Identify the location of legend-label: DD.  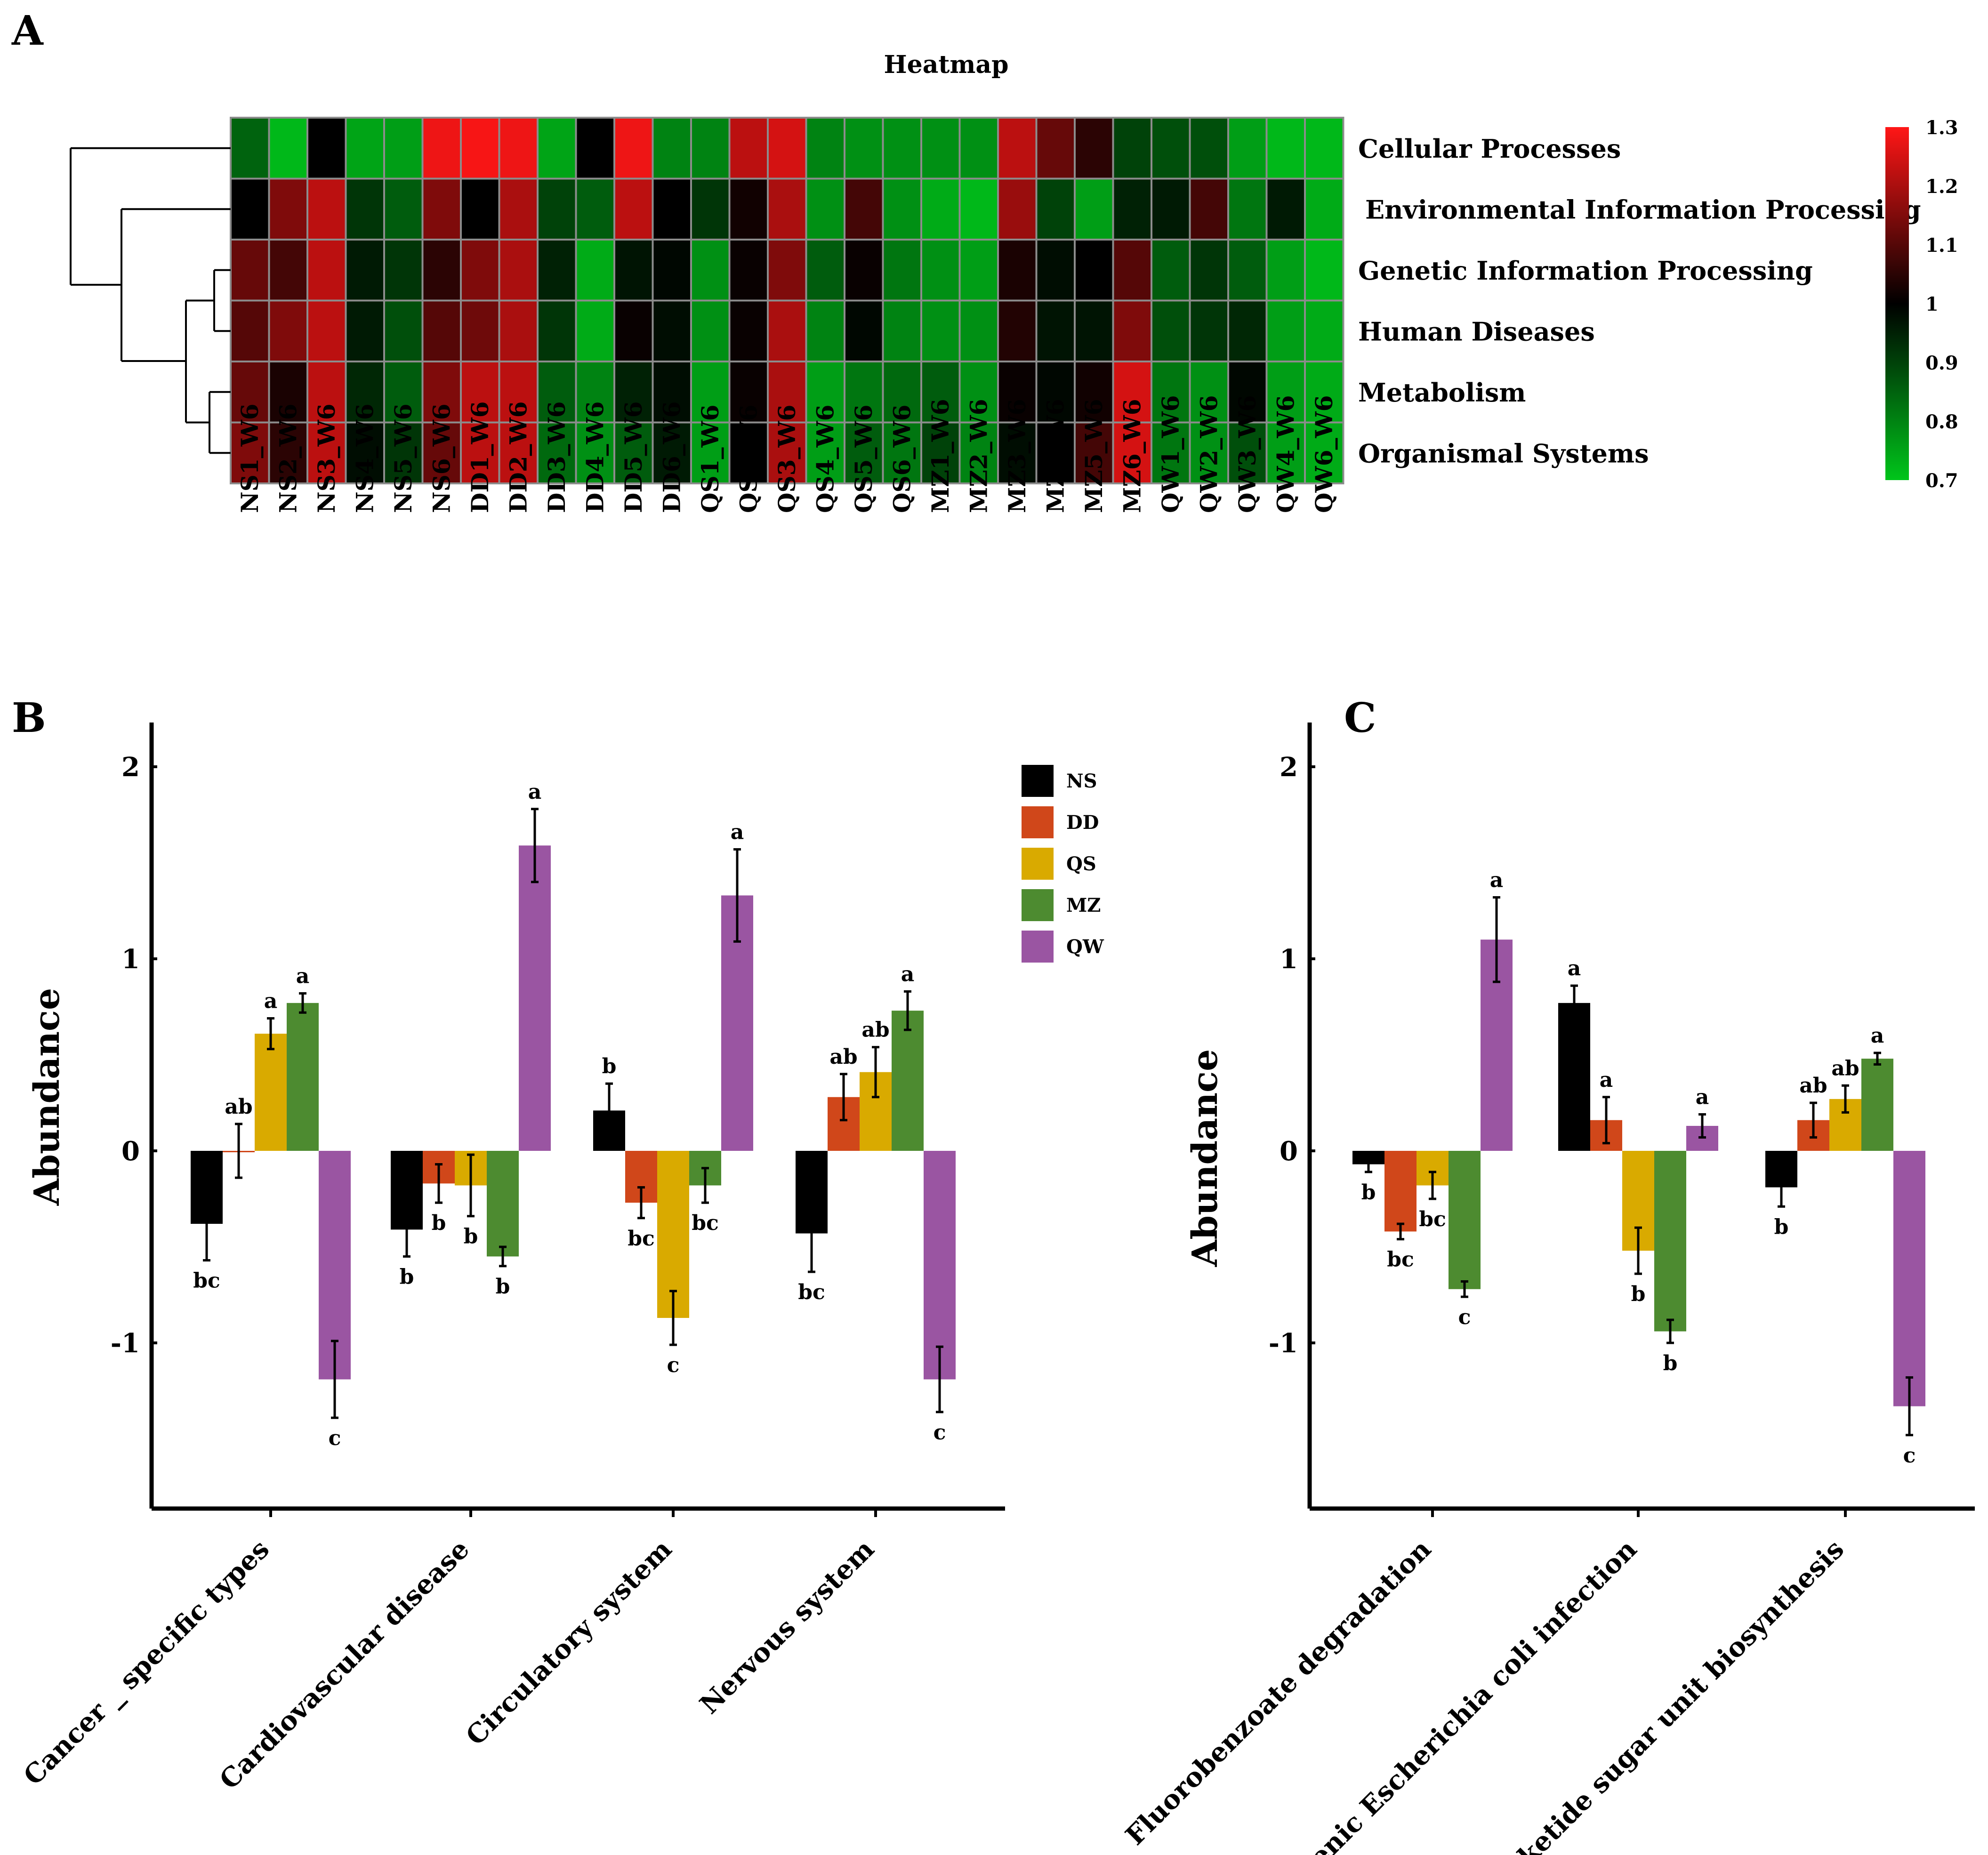
(1082, 822).